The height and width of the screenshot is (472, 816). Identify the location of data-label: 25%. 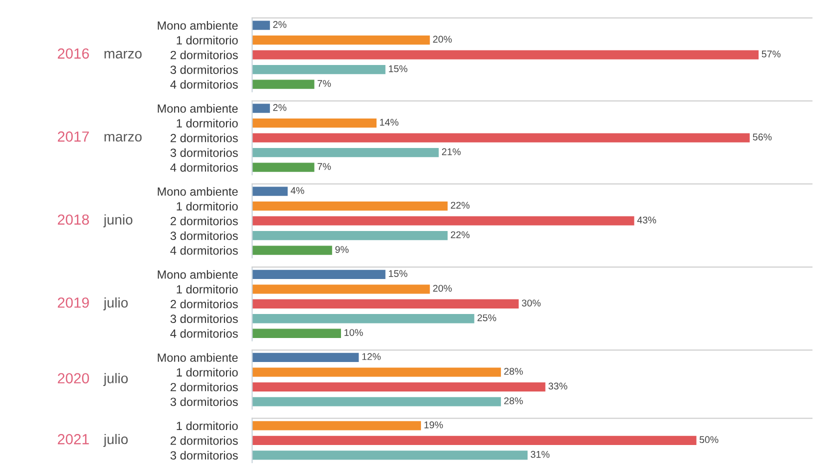
(487, 318).